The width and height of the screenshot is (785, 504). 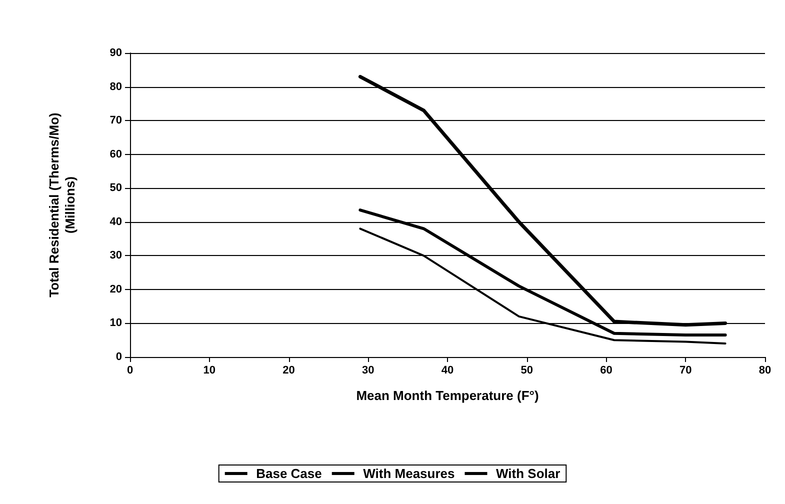 I want to click on y-tick-label: 20, so click(x=116, y=289).